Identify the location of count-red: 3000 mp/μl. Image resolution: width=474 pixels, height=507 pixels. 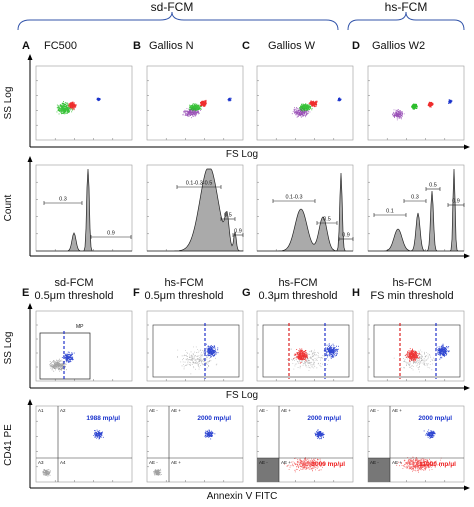
(328, 464).